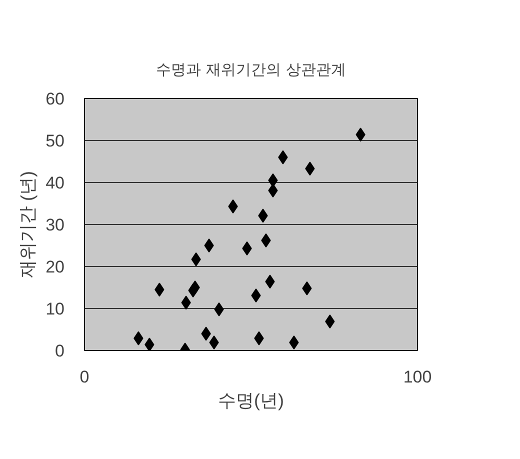 The width and height of the screenshot is (520, 459). Describe the element at coordinates (60, 351) in the screenshot. I see `y-tick-label: 0` at that location.